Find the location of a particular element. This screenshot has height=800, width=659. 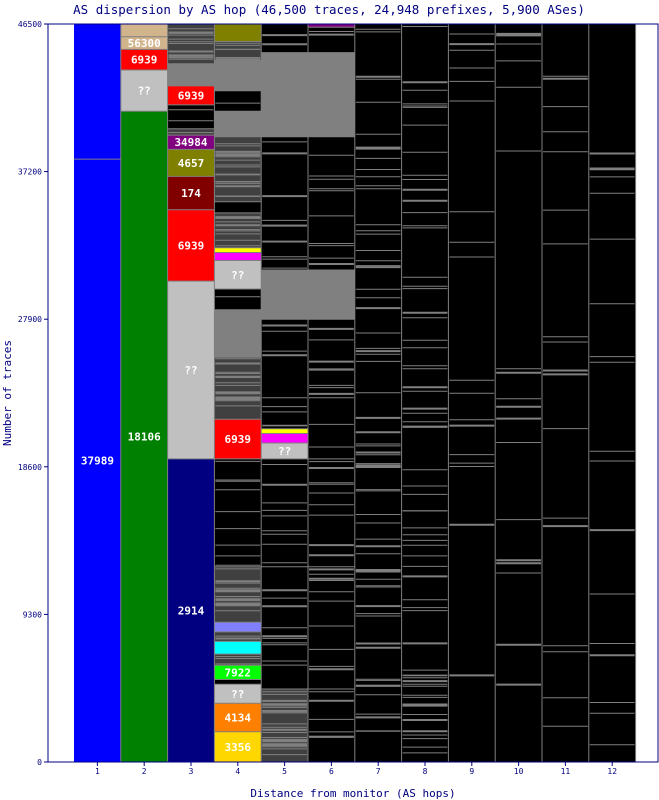

segment-label-hop1: 37989 is located at coordinates (97, 461).